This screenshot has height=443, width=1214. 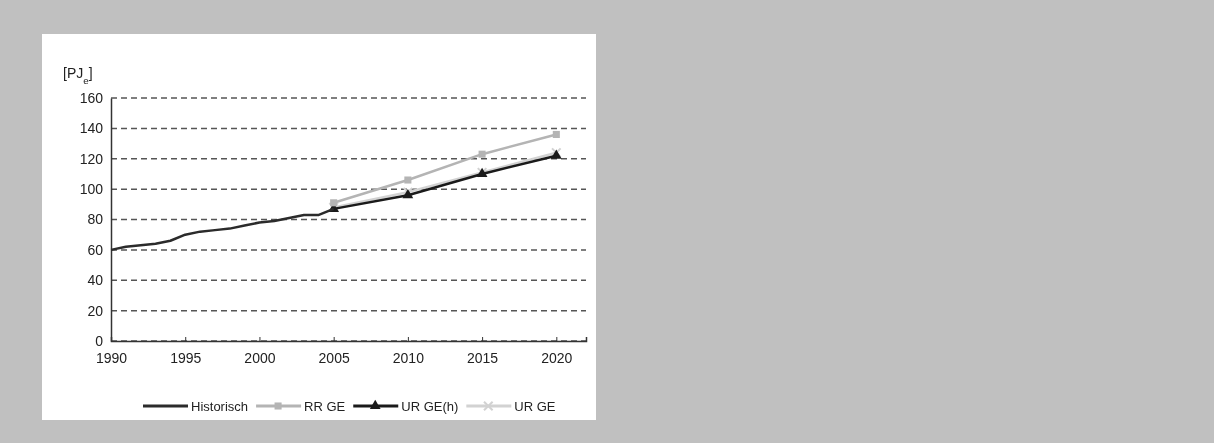 I want to click on x-tick-label: 2015, so click(x=483, y=357).